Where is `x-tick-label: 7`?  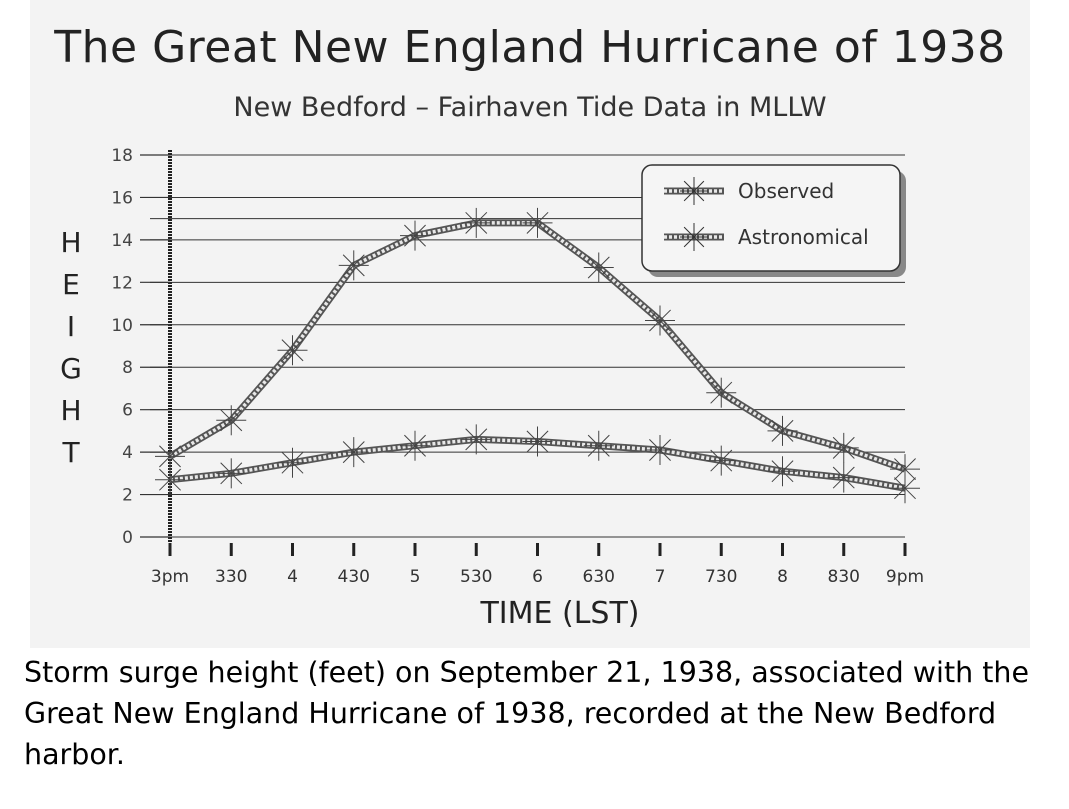 x-tick-label: 7 is located at coordinates (660, 577).